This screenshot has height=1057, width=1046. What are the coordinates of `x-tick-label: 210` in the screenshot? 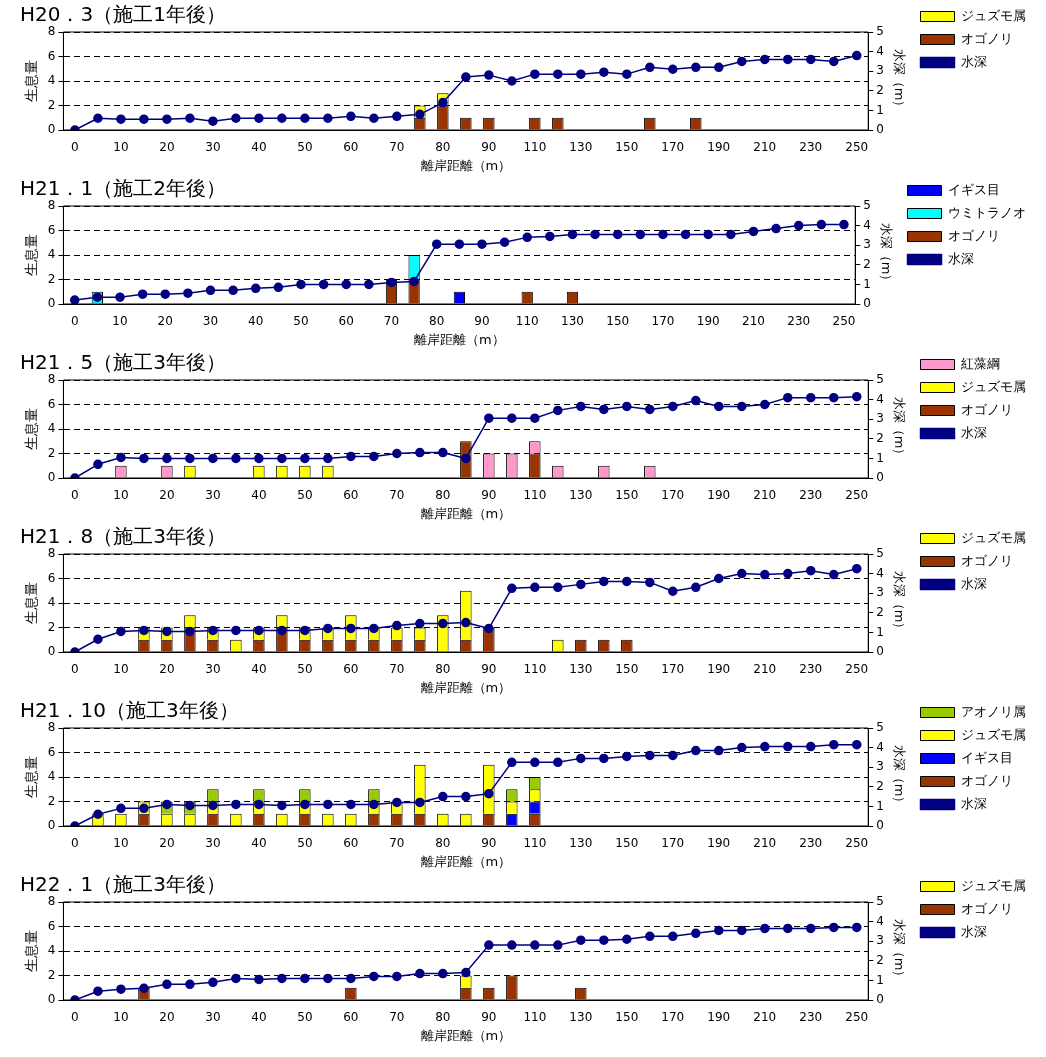 It's located at (765, 843).